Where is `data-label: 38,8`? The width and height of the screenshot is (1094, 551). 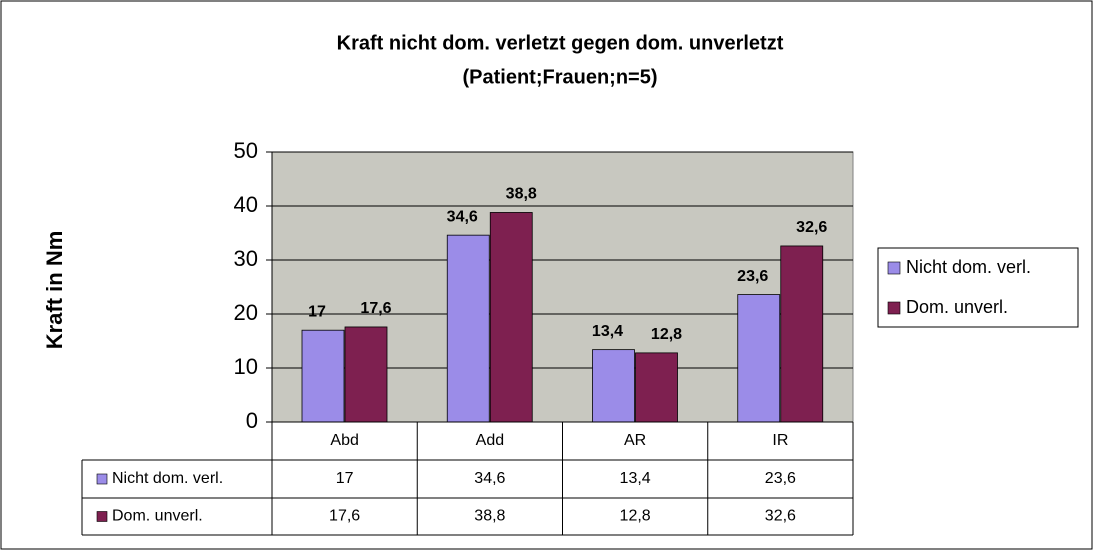
data-label: 38,8 is located at coordinates (521, 194).